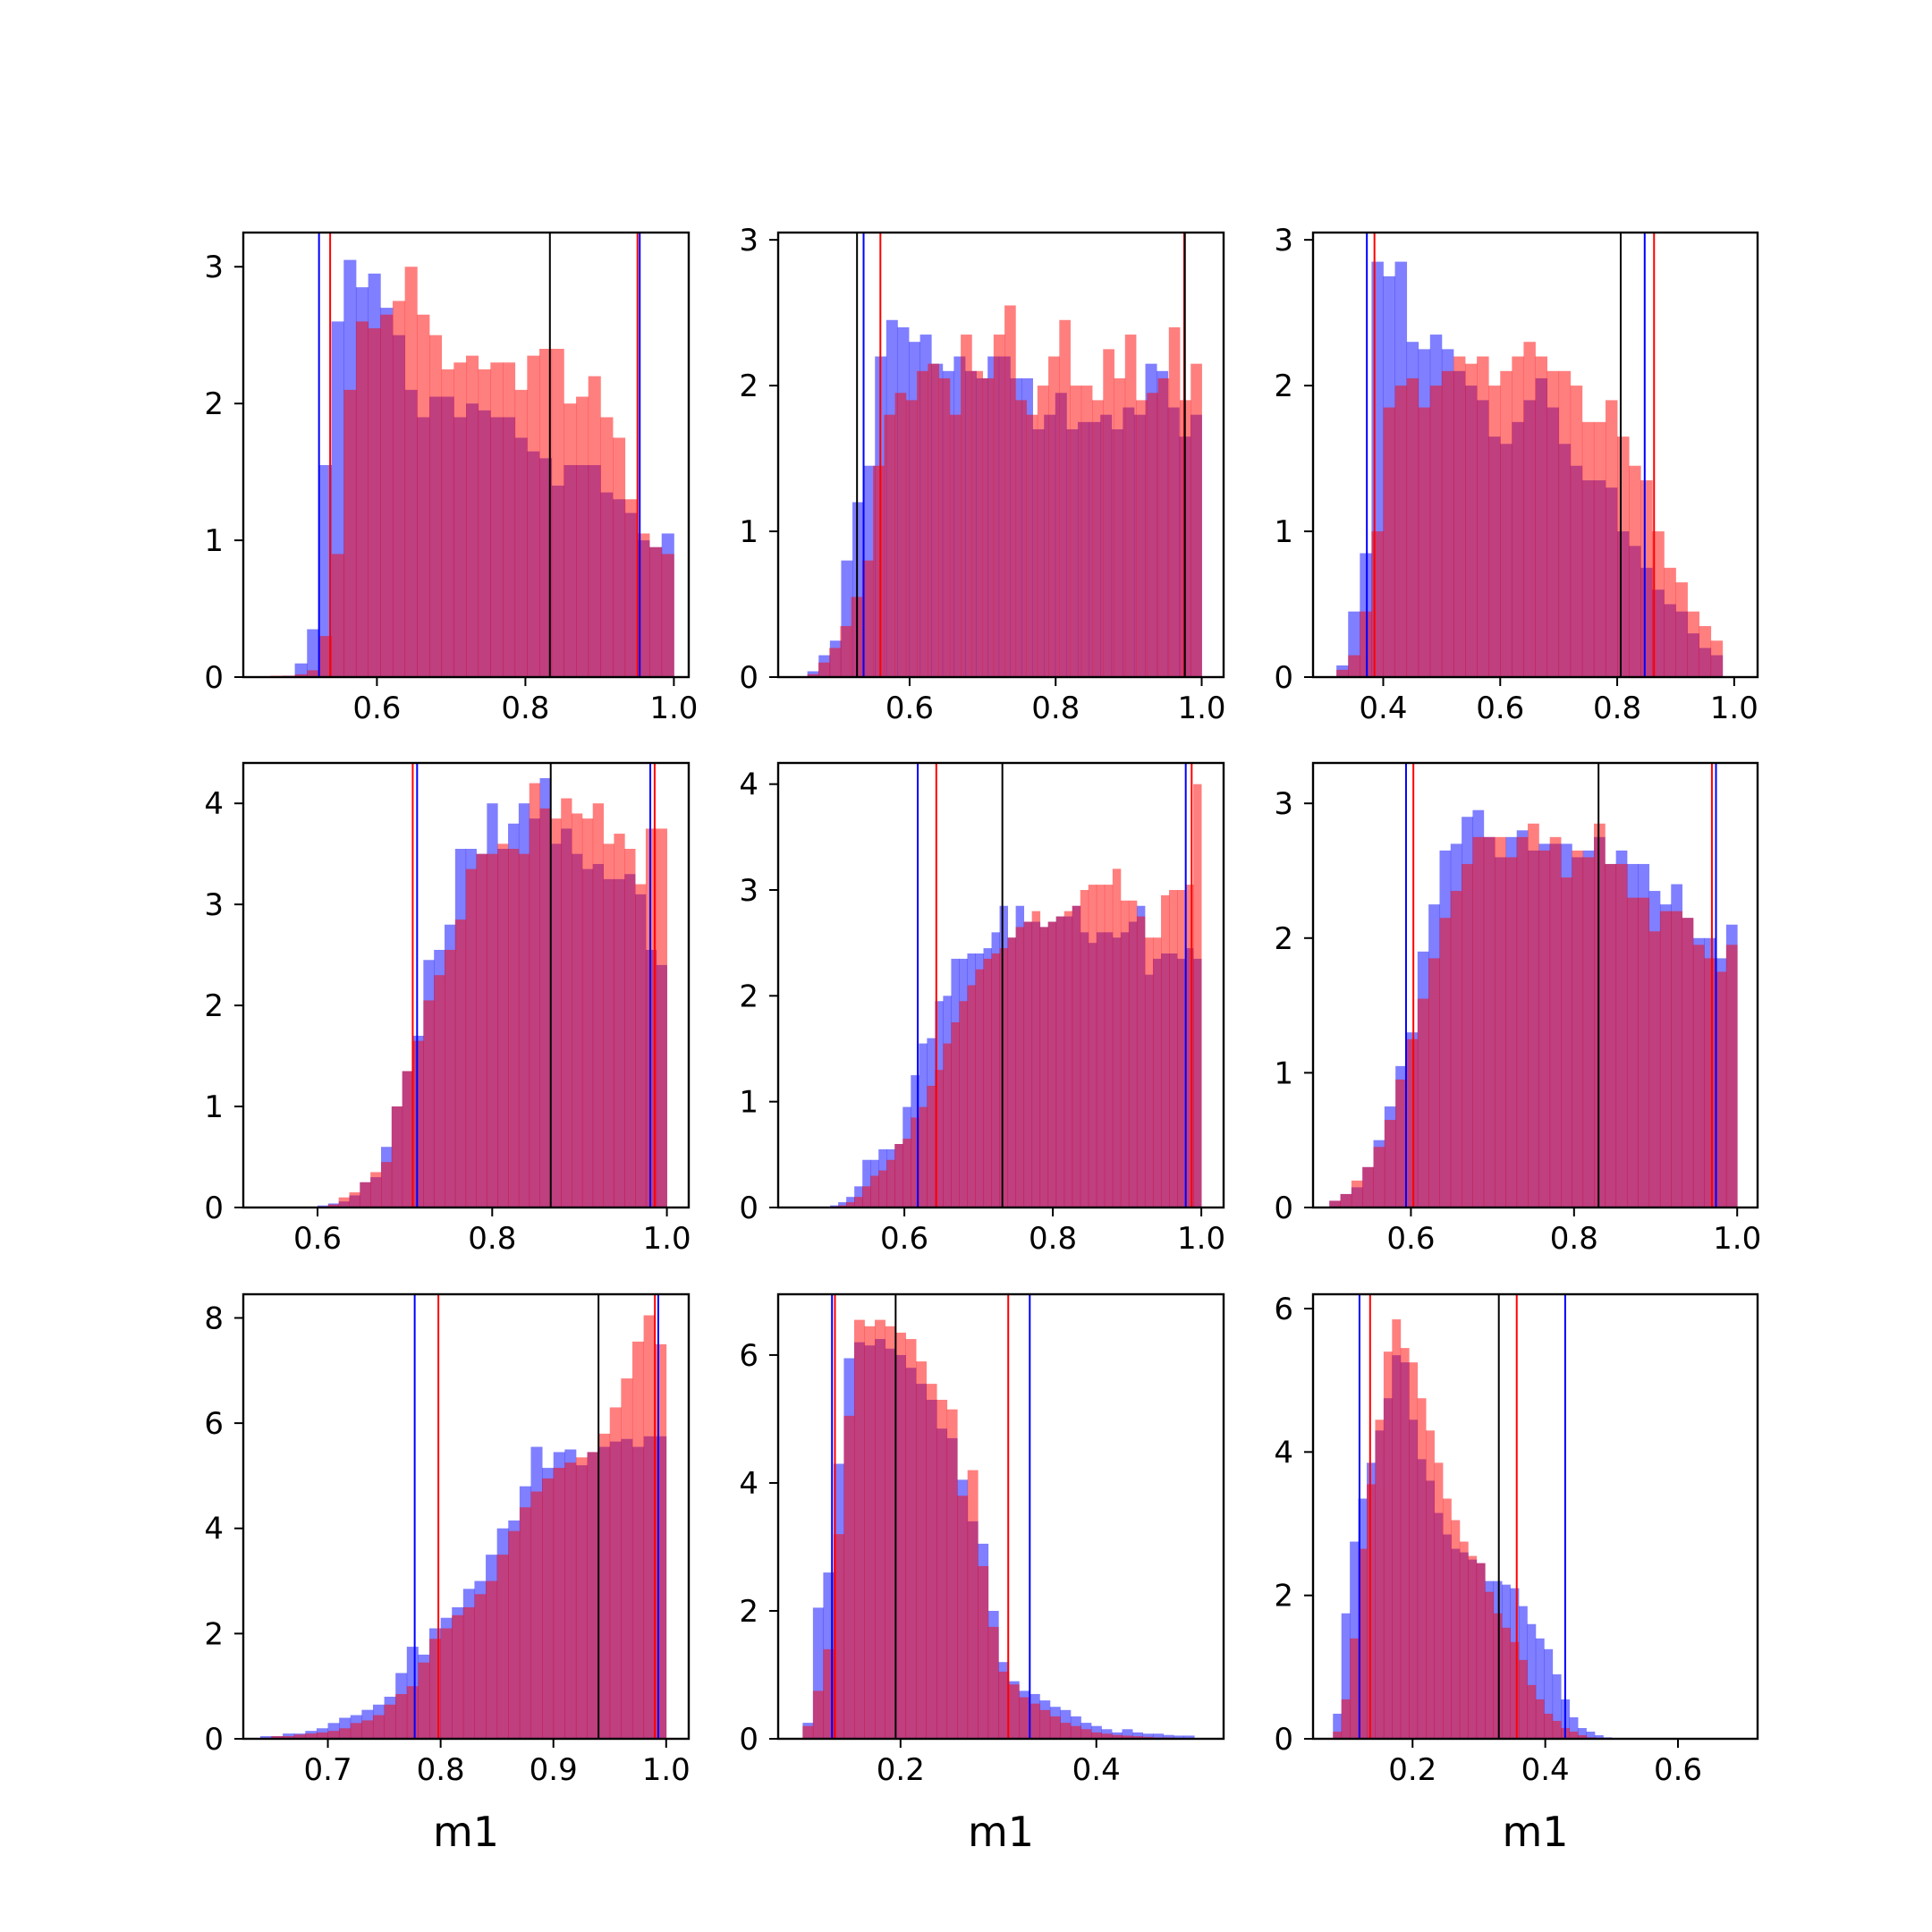 This screenshot has height=1932, width=1932. Describe the element at coordinates (1535, 1832) in the screenshot. I see `x-axis-label: m1` at that location.